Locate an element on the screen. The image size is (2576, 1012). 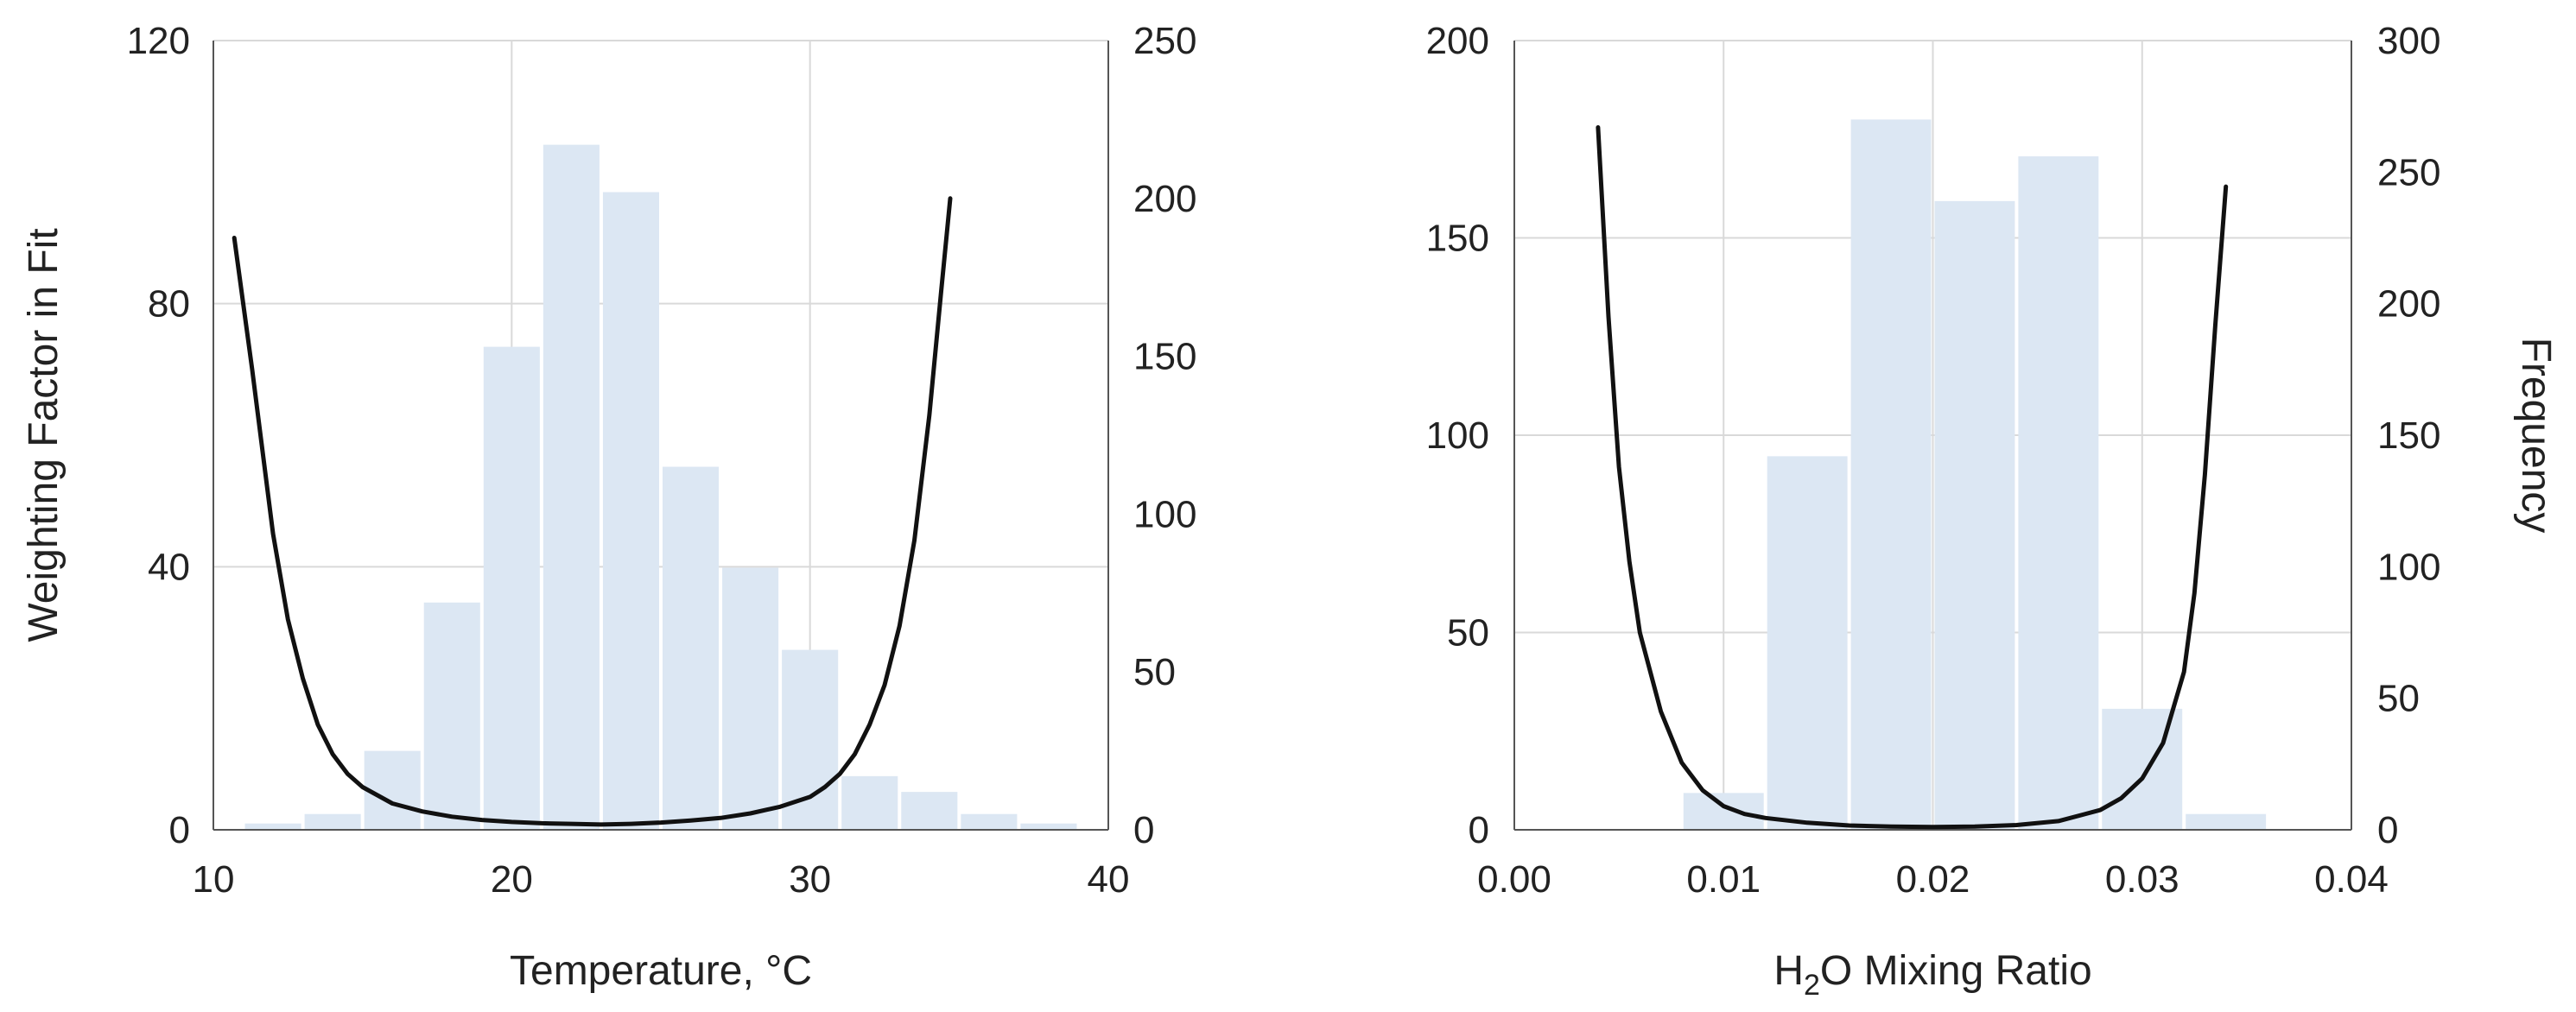
x-tick-label: 20 is located at coordinates (512, 879).